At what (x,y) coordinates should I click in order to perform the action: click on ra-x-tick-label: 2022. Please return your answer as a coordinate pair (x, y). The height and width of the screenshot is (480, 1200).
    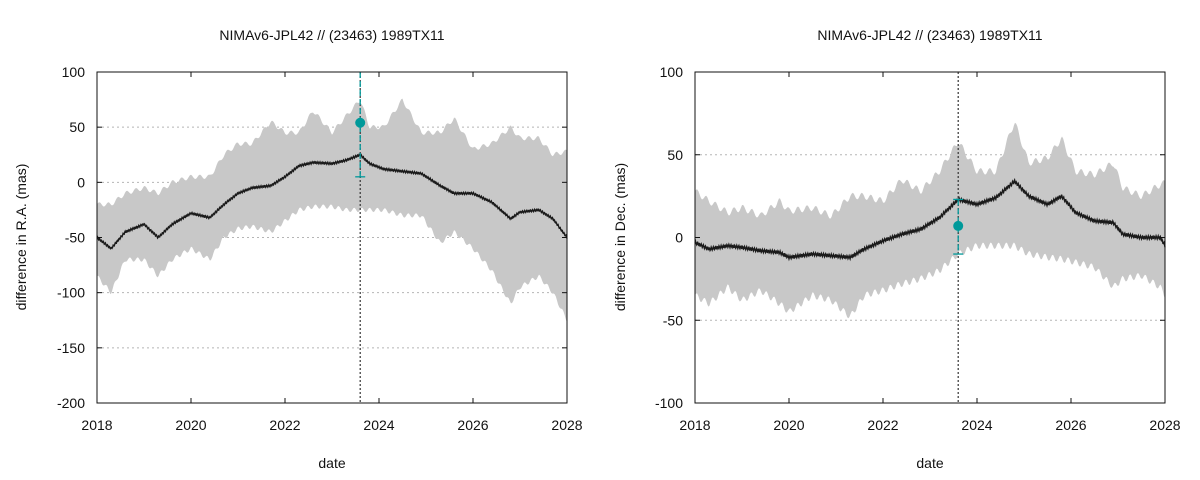
    Looking at the image, I should click on (284, 425).